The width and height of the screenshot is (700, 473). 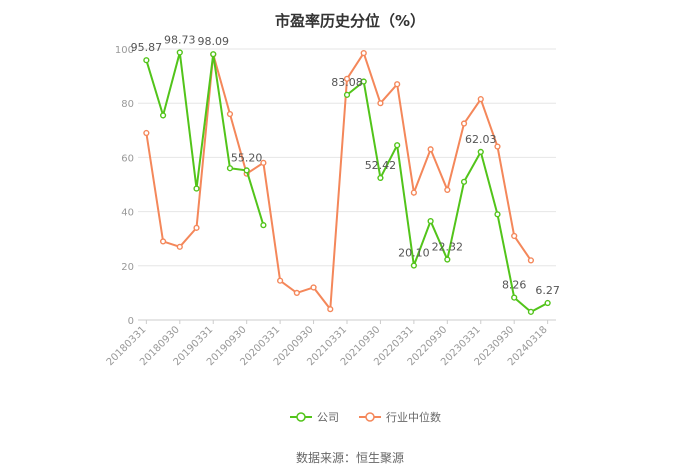 I want to click on chart-title: 市盈率历史分位（%）, so click(x=350, y=21).